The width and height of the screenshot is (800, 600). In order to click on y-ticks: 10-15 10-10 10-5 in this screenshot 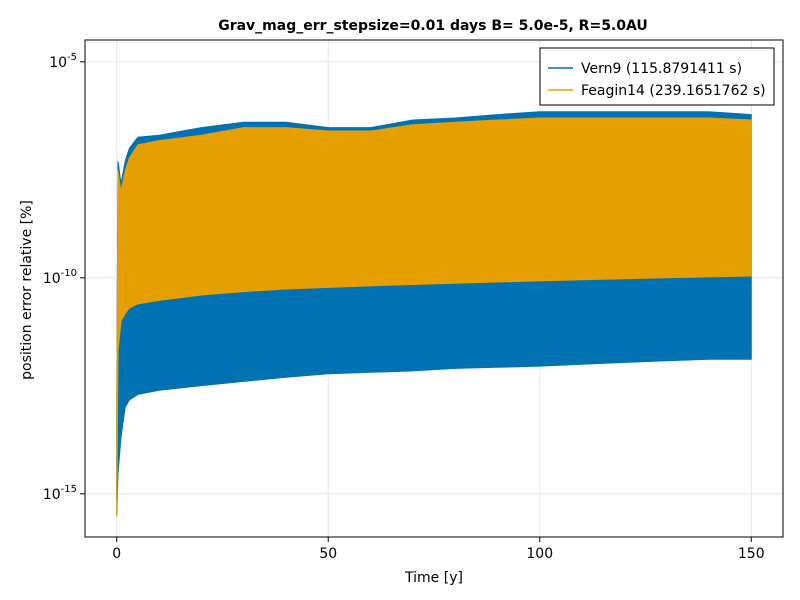, I will do `click(64, 277)`.